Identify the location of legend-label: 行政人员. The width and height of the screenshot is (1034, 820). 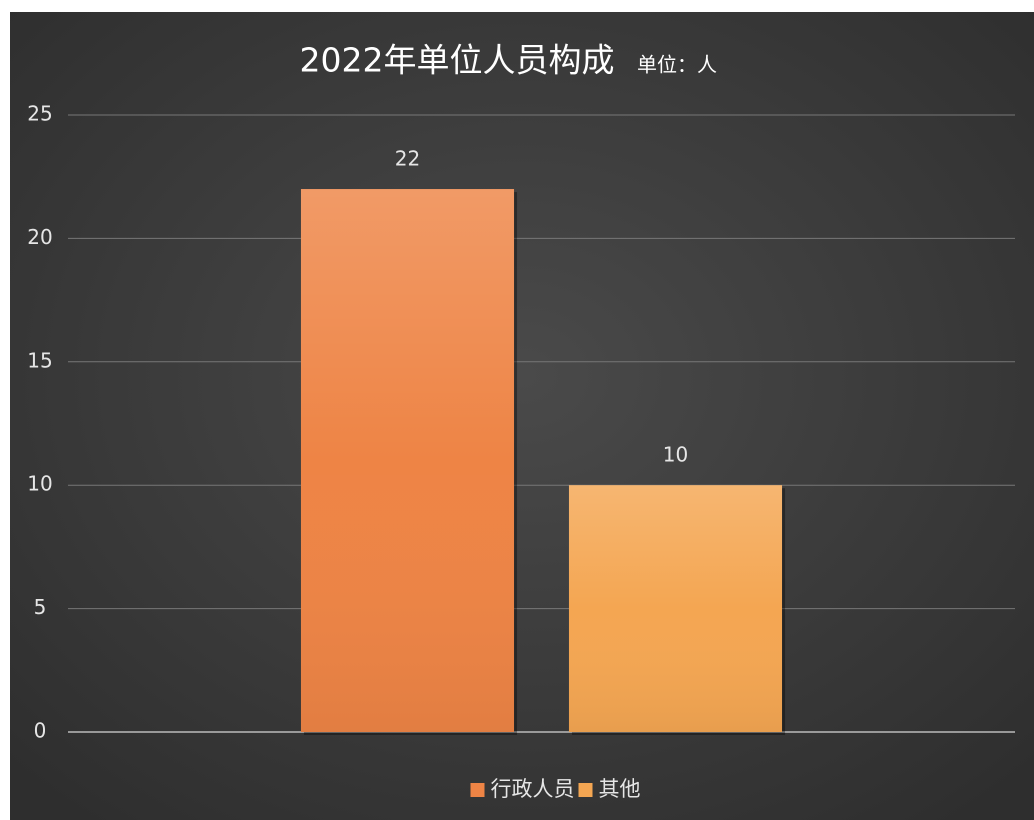
(533, 789).